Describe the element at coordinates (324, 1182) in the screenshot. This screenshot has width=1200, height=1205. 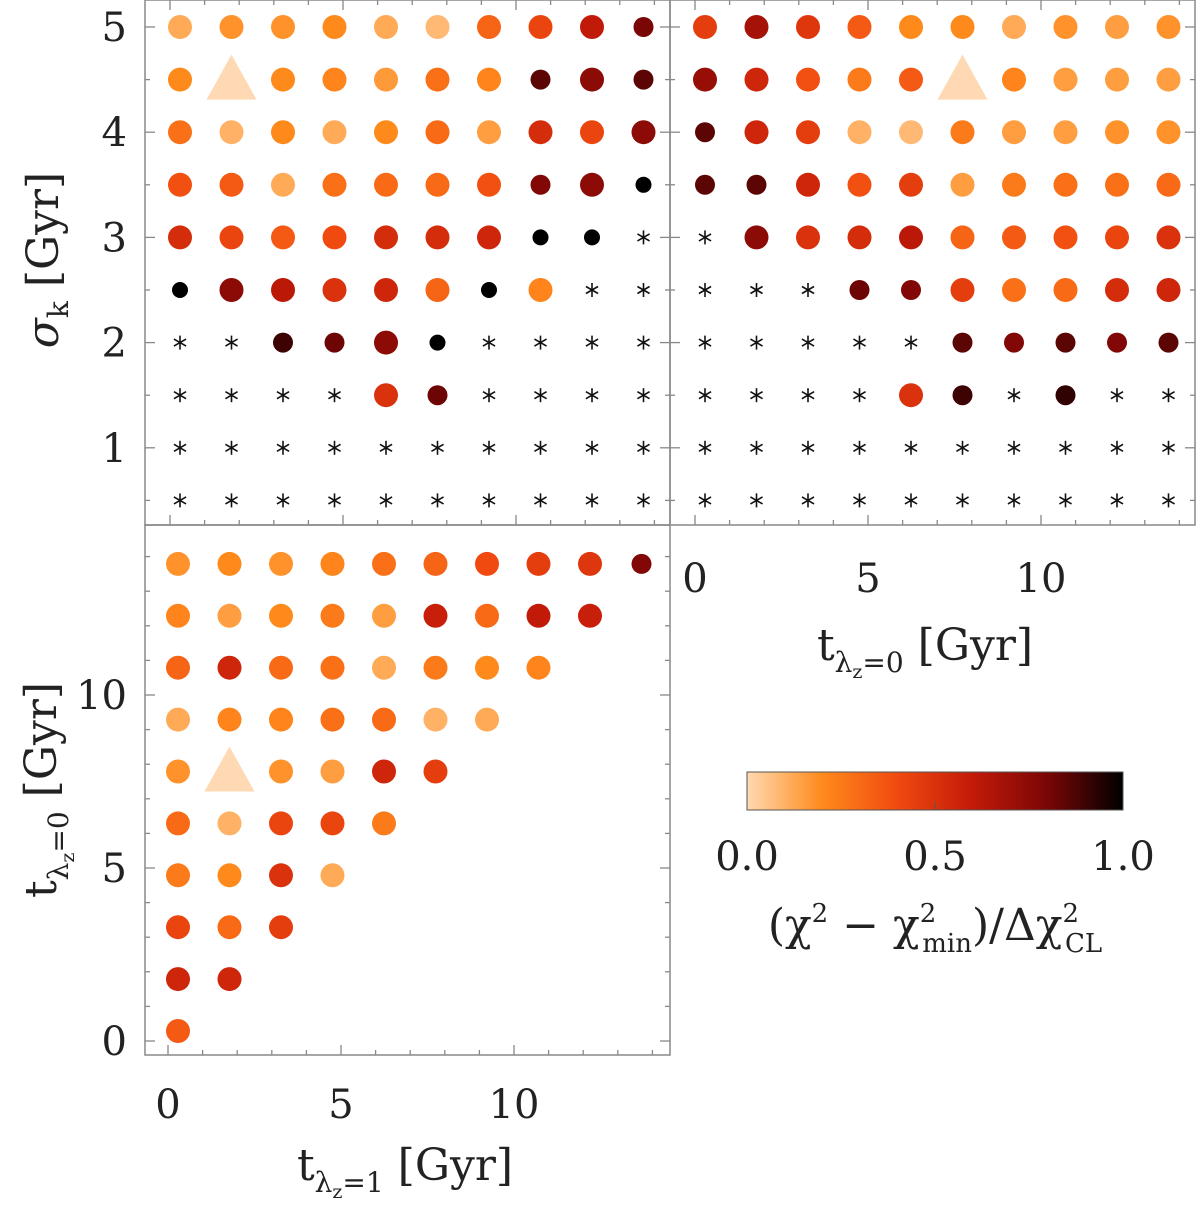
I see `lambda-subscript: λ` at that location.